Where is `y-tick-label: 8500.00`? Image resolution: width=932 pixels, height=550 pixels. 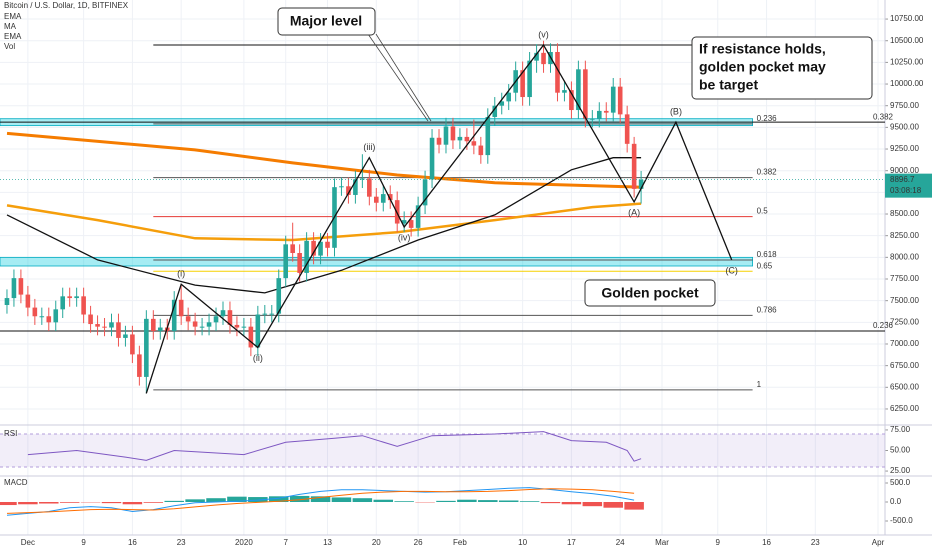
y-tick-label: 8500.00 is located at coordinates (904, 213).